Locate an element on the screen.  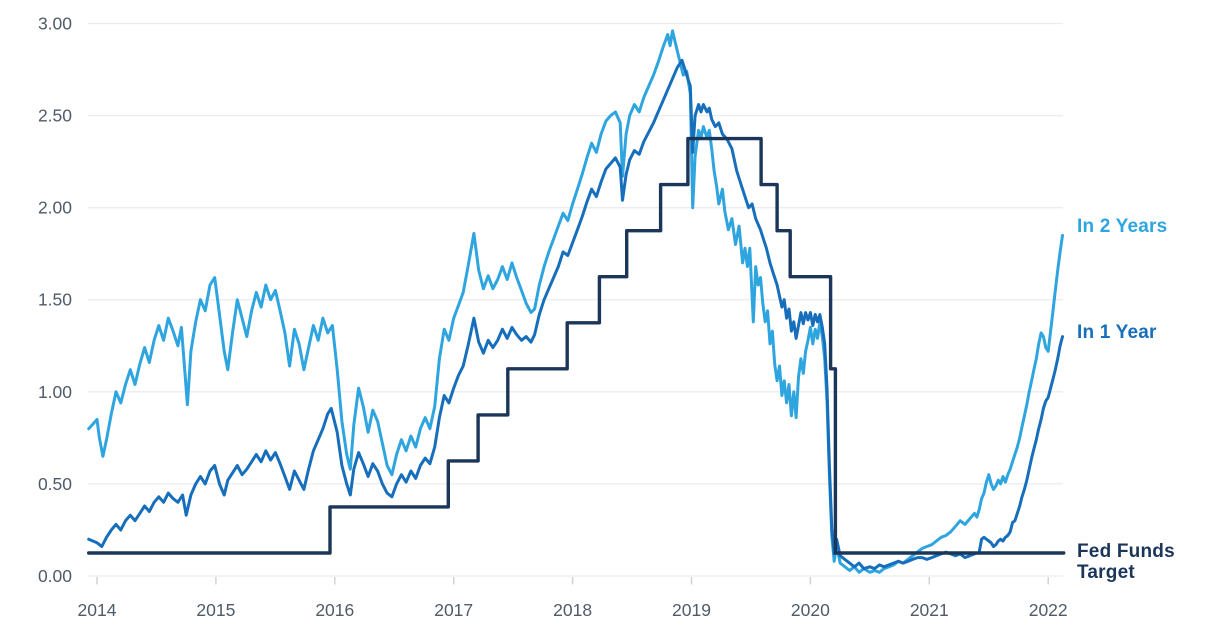
y-axis-label-0.00: 0.00 is located at coordinates (55, 576).